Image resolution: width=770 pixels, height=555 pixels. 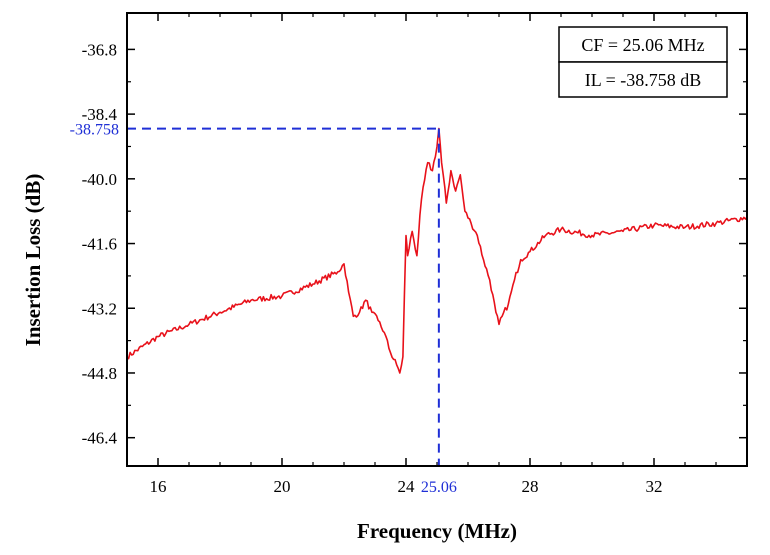 What do you see at coordinates (282, 486) in the screenshot?
I see `x-tick-label: 20` at bounding box center [282, 486].